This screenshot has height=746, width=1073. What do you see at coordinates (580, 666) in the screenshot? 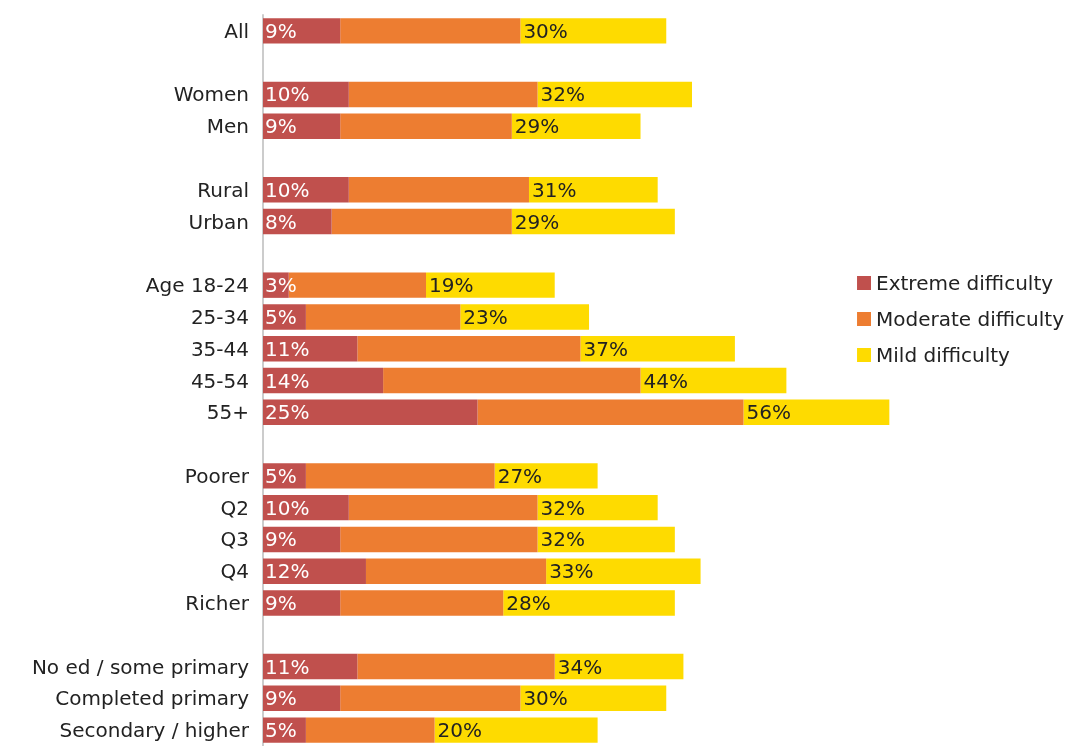
I see `annotation: 34%` at bounding box center [580, 666].